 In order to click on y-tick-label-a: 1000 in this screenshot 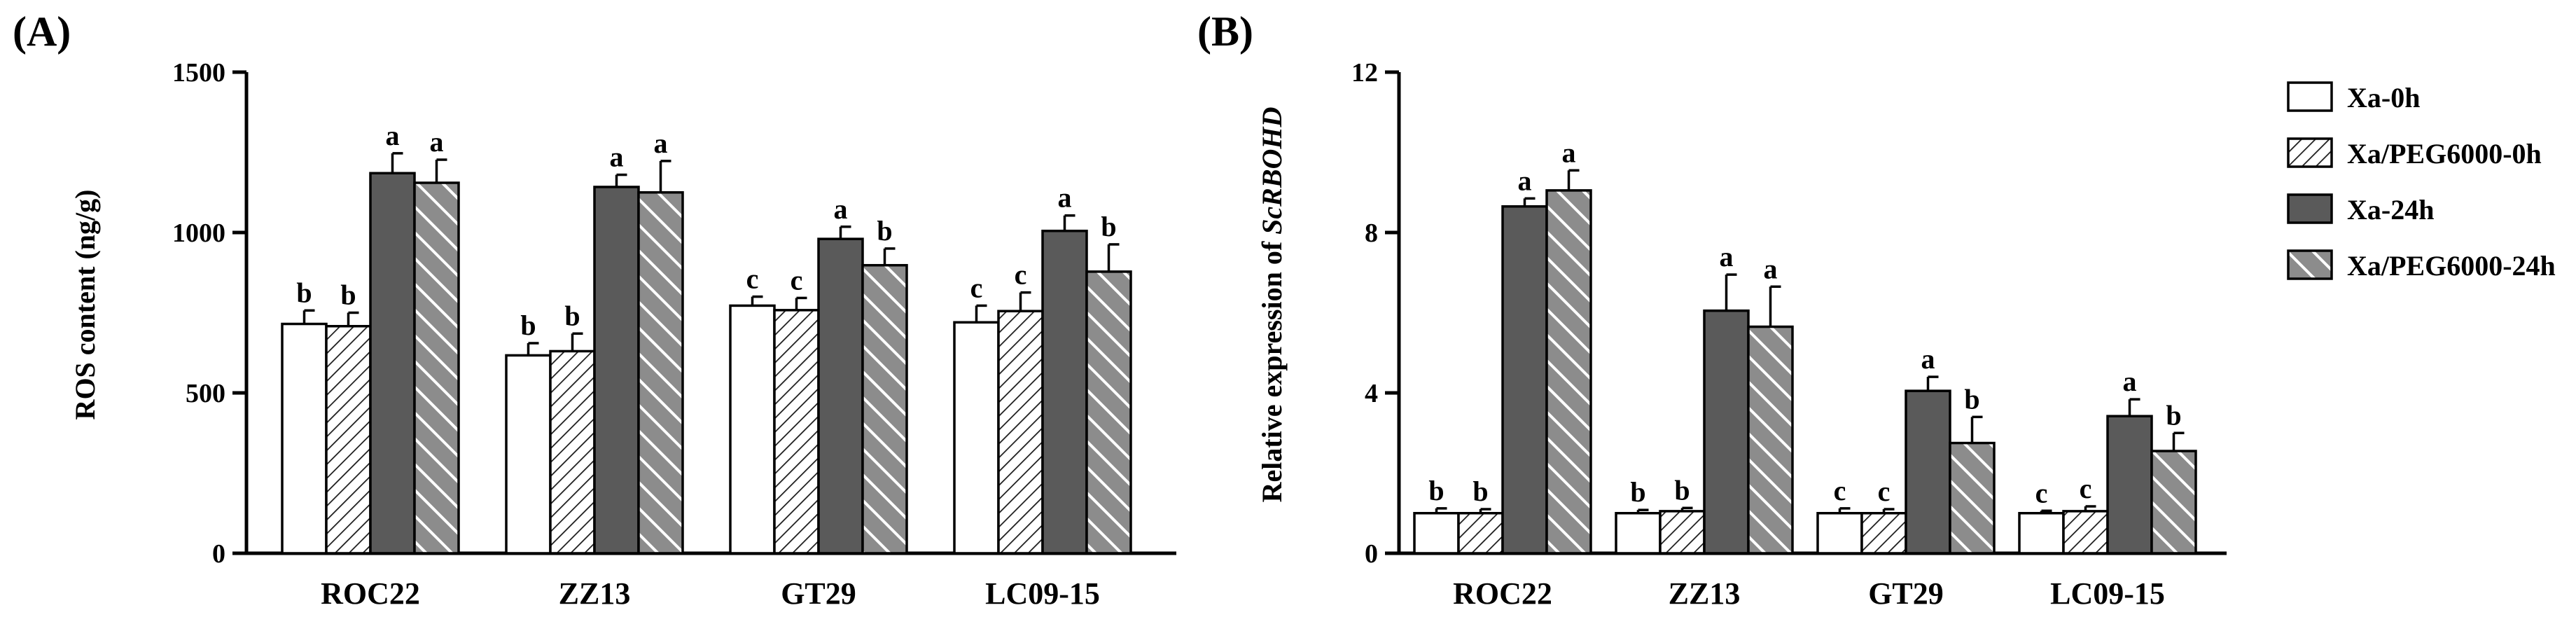, I will do `click(198, 233)`.